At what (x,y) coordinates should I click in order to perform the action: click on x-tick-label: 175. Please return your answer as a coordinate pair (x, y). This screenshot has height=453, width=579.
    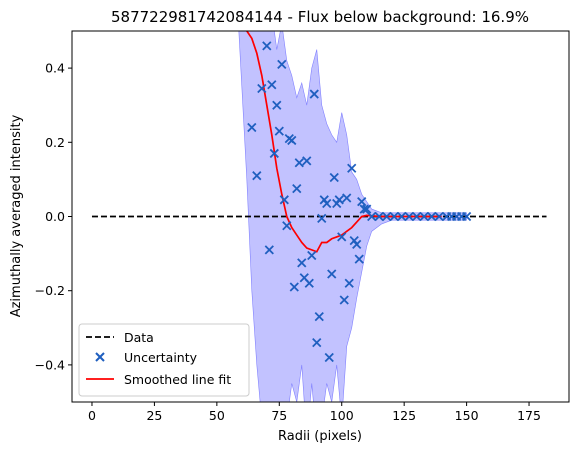
    Looking at the image, I should click on (529, 415).